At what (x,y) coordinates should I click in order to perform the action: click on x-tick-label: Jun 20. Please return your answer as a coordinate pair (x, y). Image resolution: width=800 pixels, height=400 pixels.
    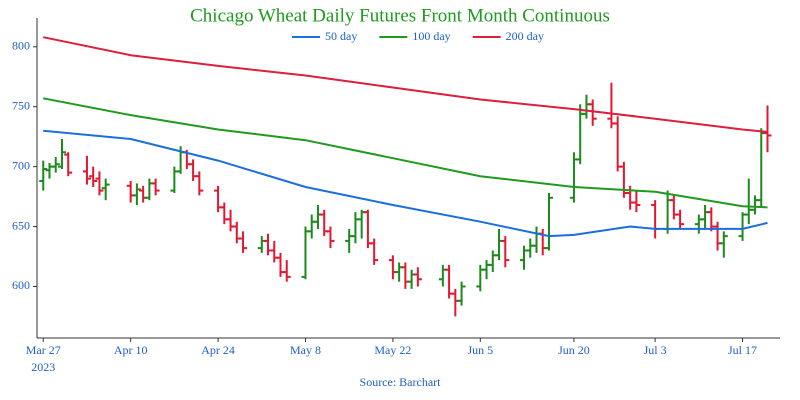
    Looking at the image, I should click on (574, 350).